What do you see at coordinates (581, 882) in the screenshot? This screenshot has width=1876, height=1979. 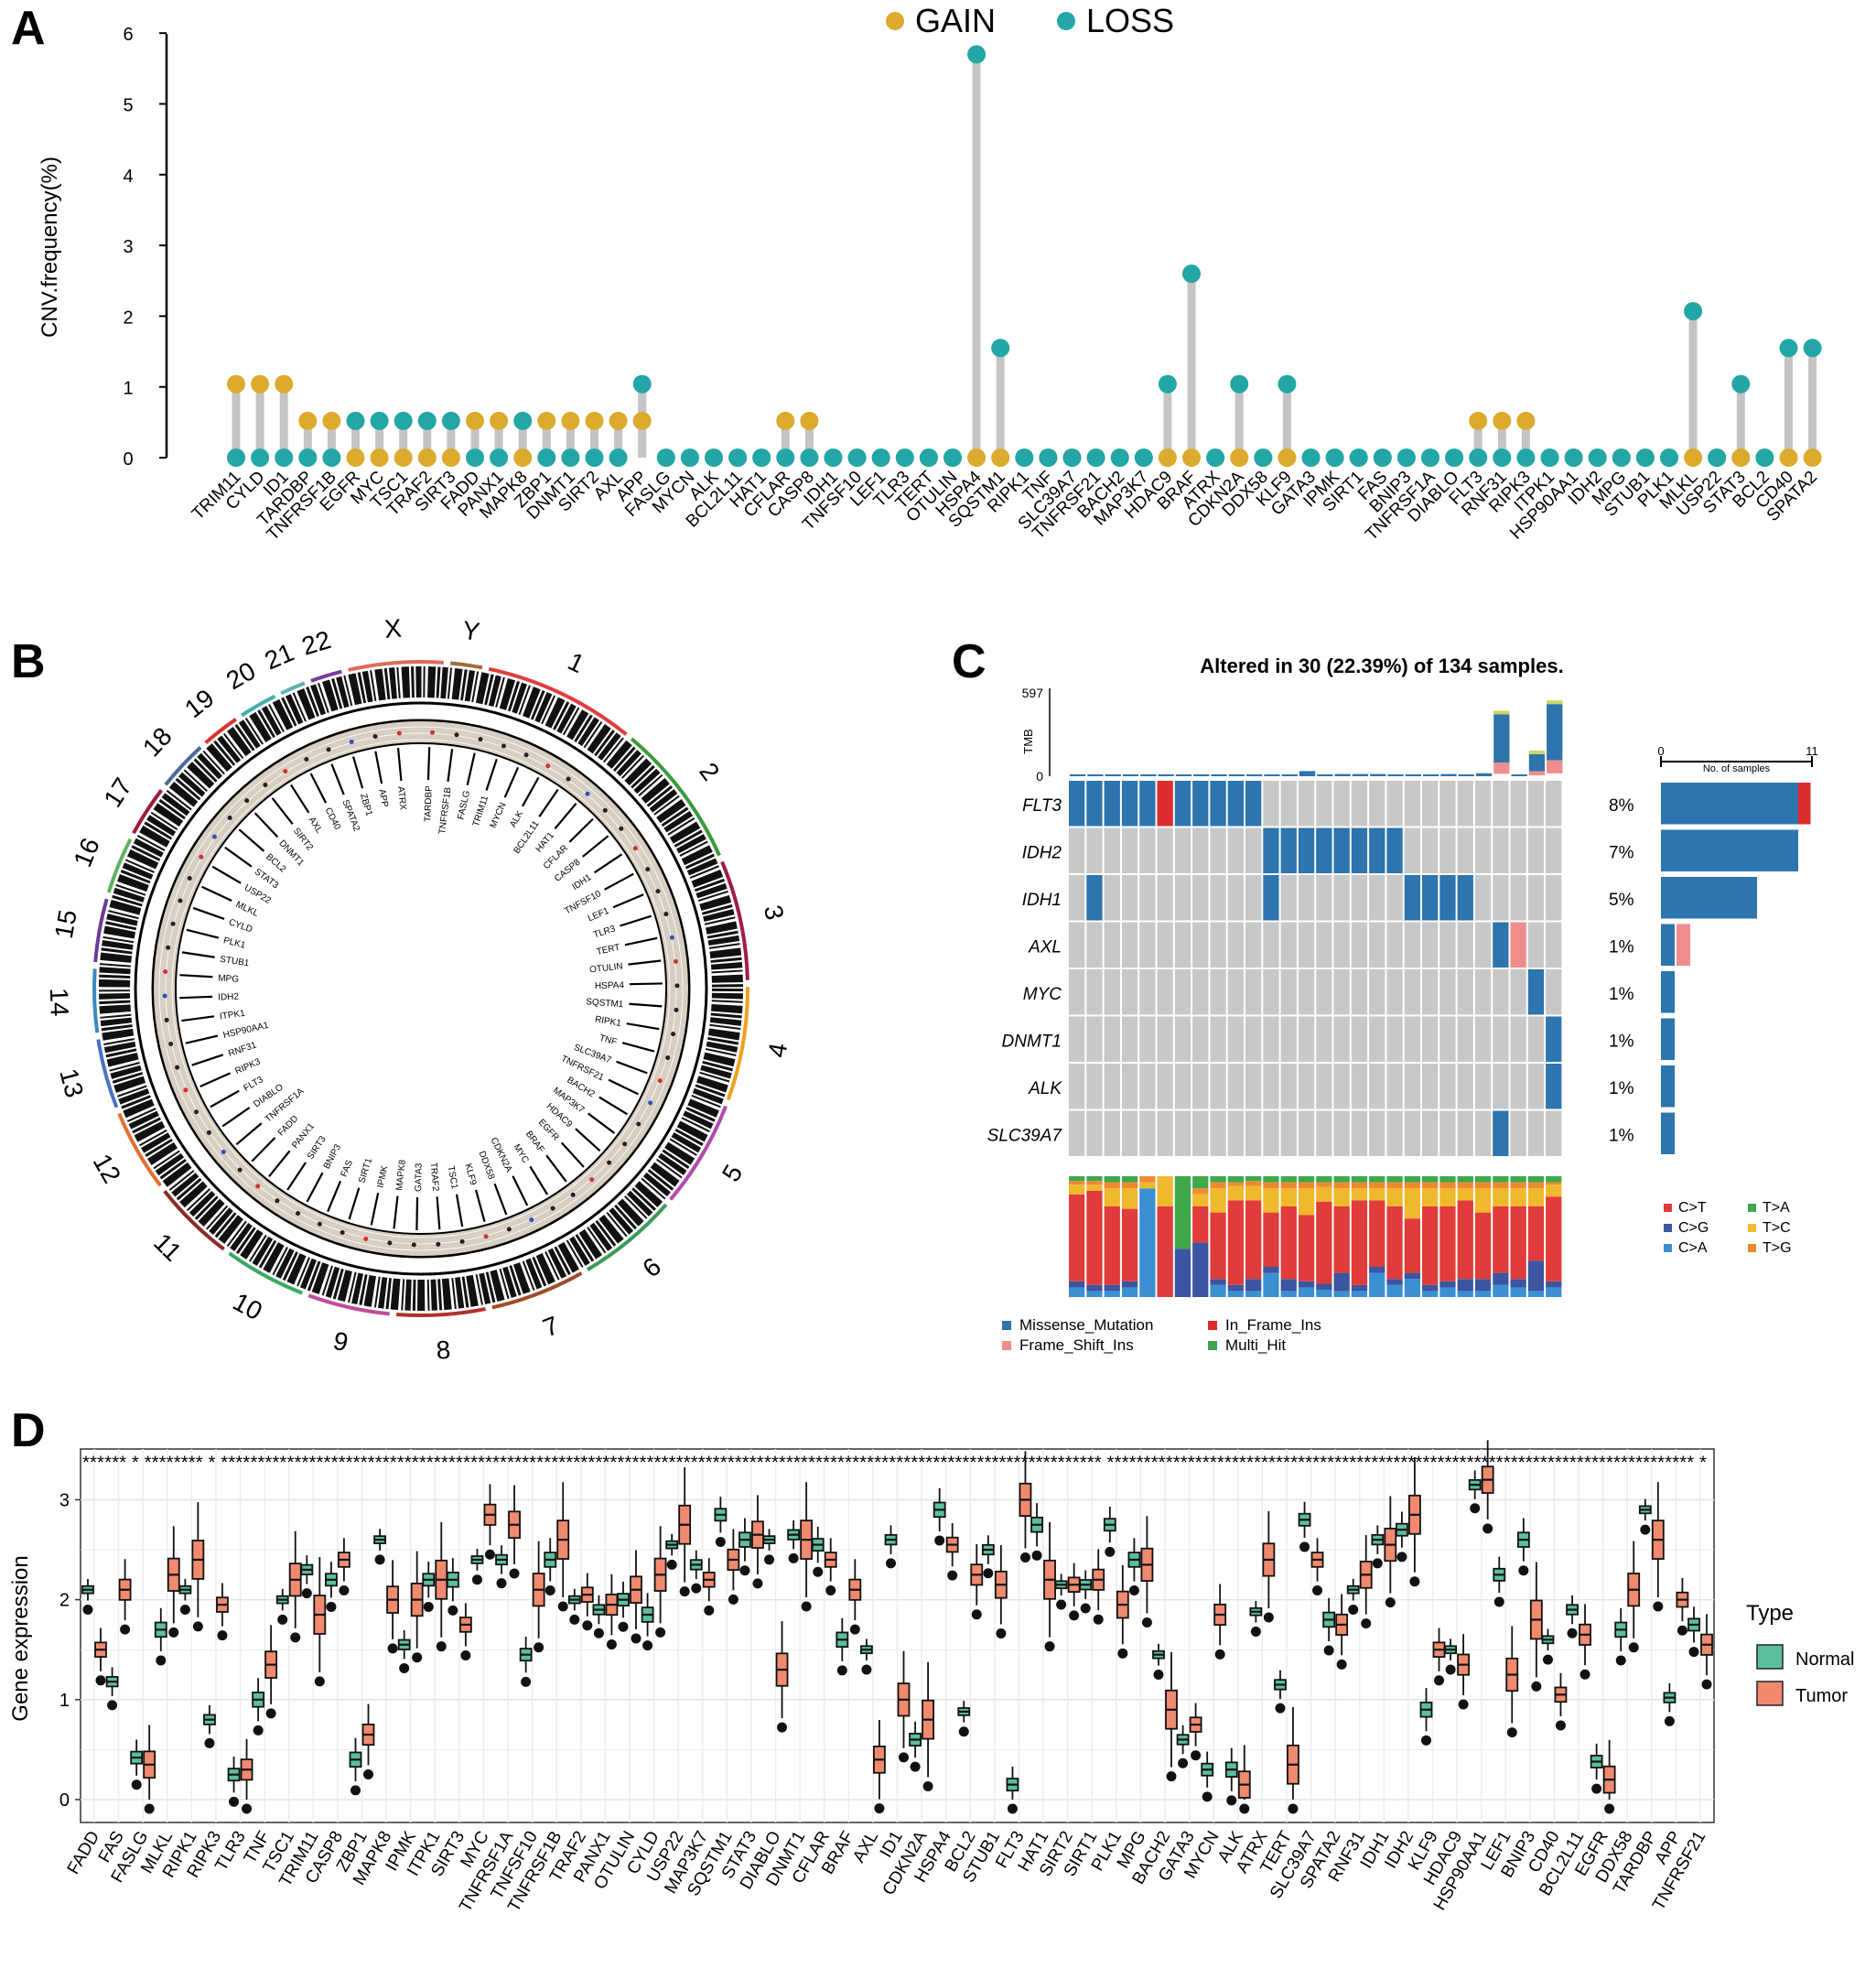 I see `gene-label: IDH1` at bounding box center [581, 882].